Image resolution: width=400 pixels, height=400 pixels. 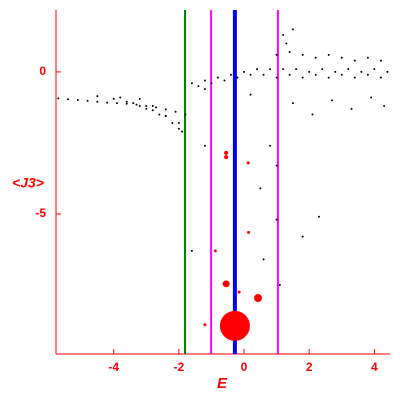 I want to click on x-tick-label: 4, so click(x=374, y=367).